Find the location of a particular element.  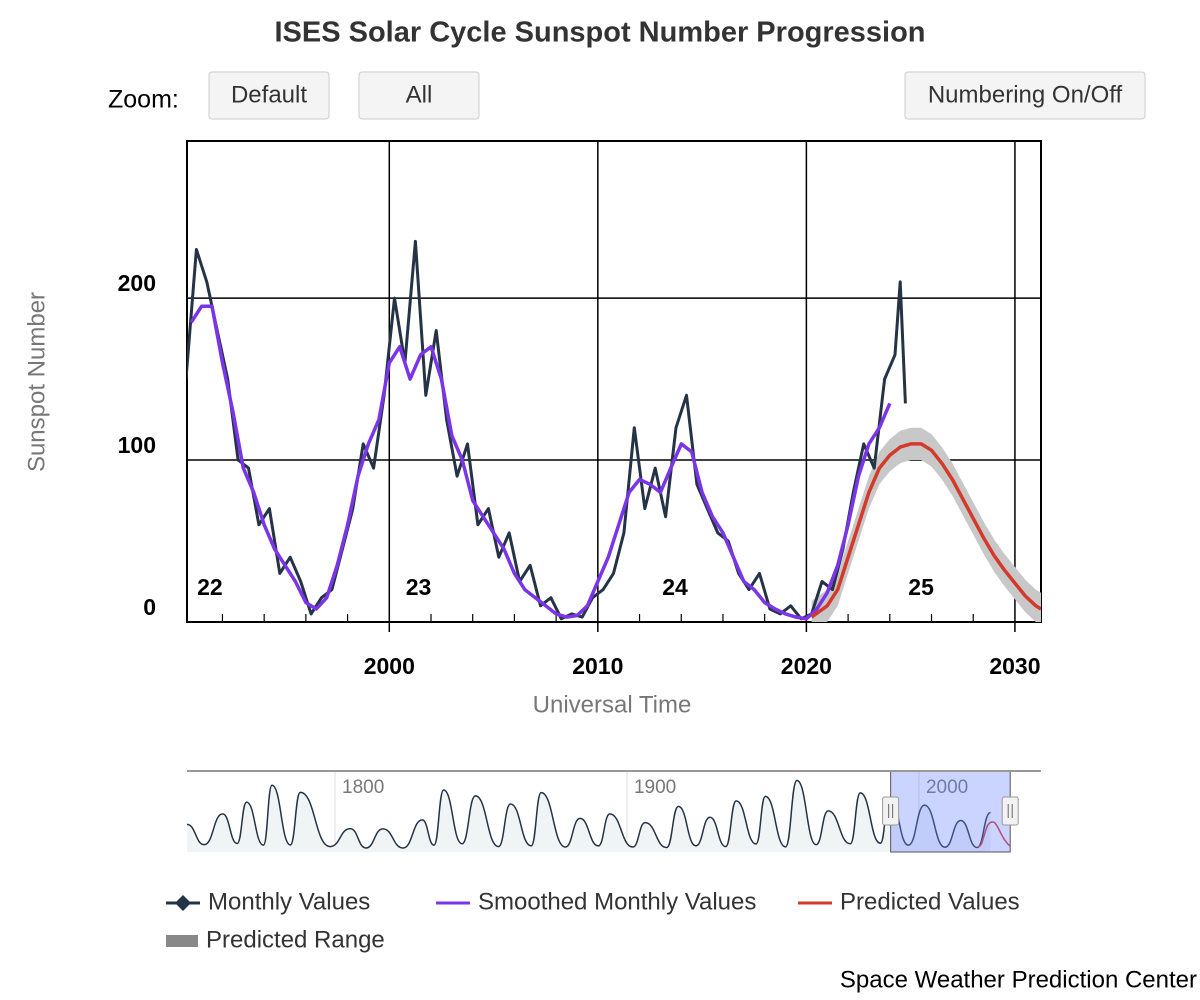

legend-label: Predicted Values is located at coordinates (930, 901).